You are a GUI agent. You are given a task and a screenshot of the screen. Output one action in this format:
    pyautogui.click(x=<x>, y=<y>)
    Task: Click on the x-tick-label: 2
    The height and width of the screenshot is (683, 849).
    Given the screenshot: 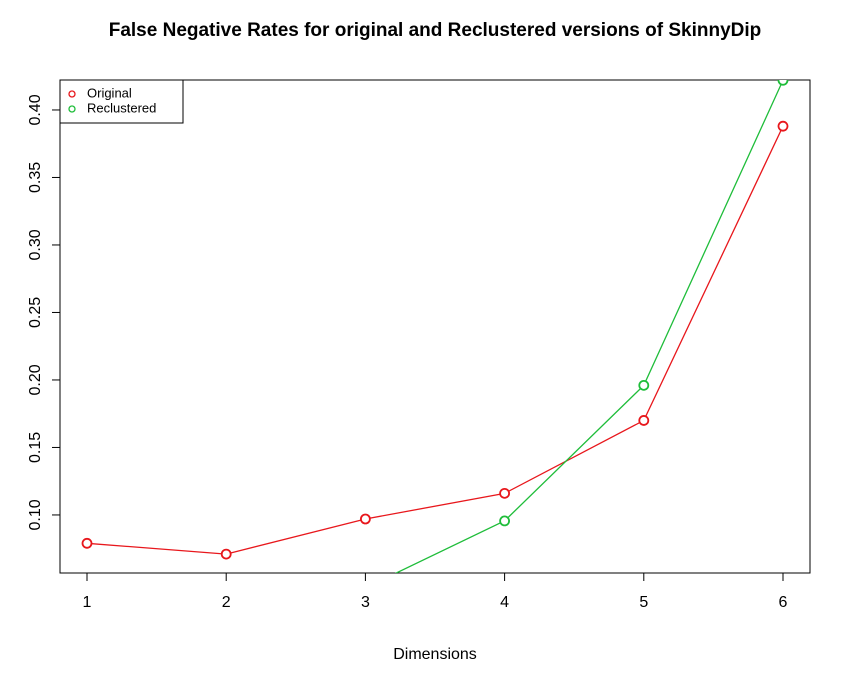 What is the action you would take?
    pyautogui.click(x=226, y=602)
    